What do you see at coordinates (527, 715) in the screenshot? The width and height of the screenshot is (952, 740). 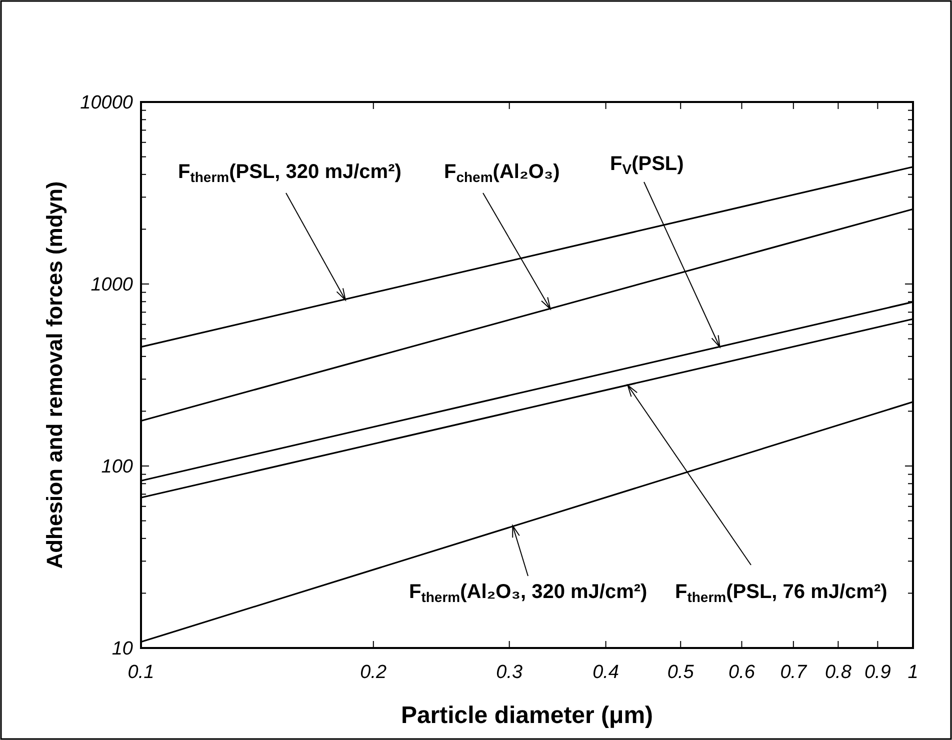 I see `x-axis-title: Particle diameter (μm)` at bounding box center [527, 715].